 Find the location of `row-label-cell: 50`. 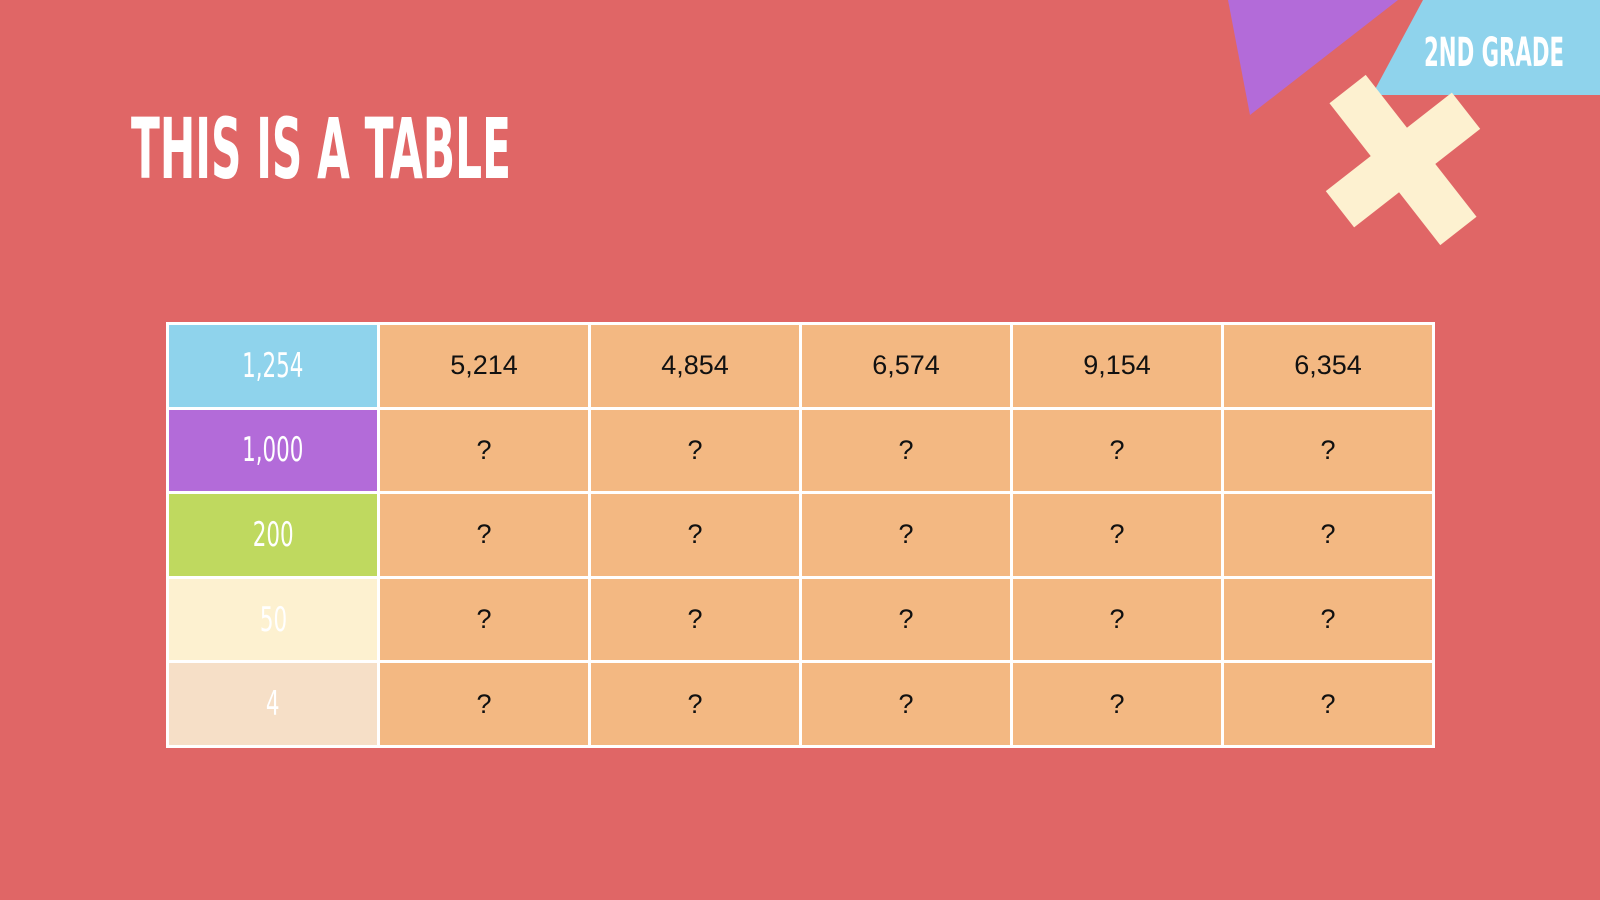

row-label-cell: 50 is located at coordinates (273, 619).